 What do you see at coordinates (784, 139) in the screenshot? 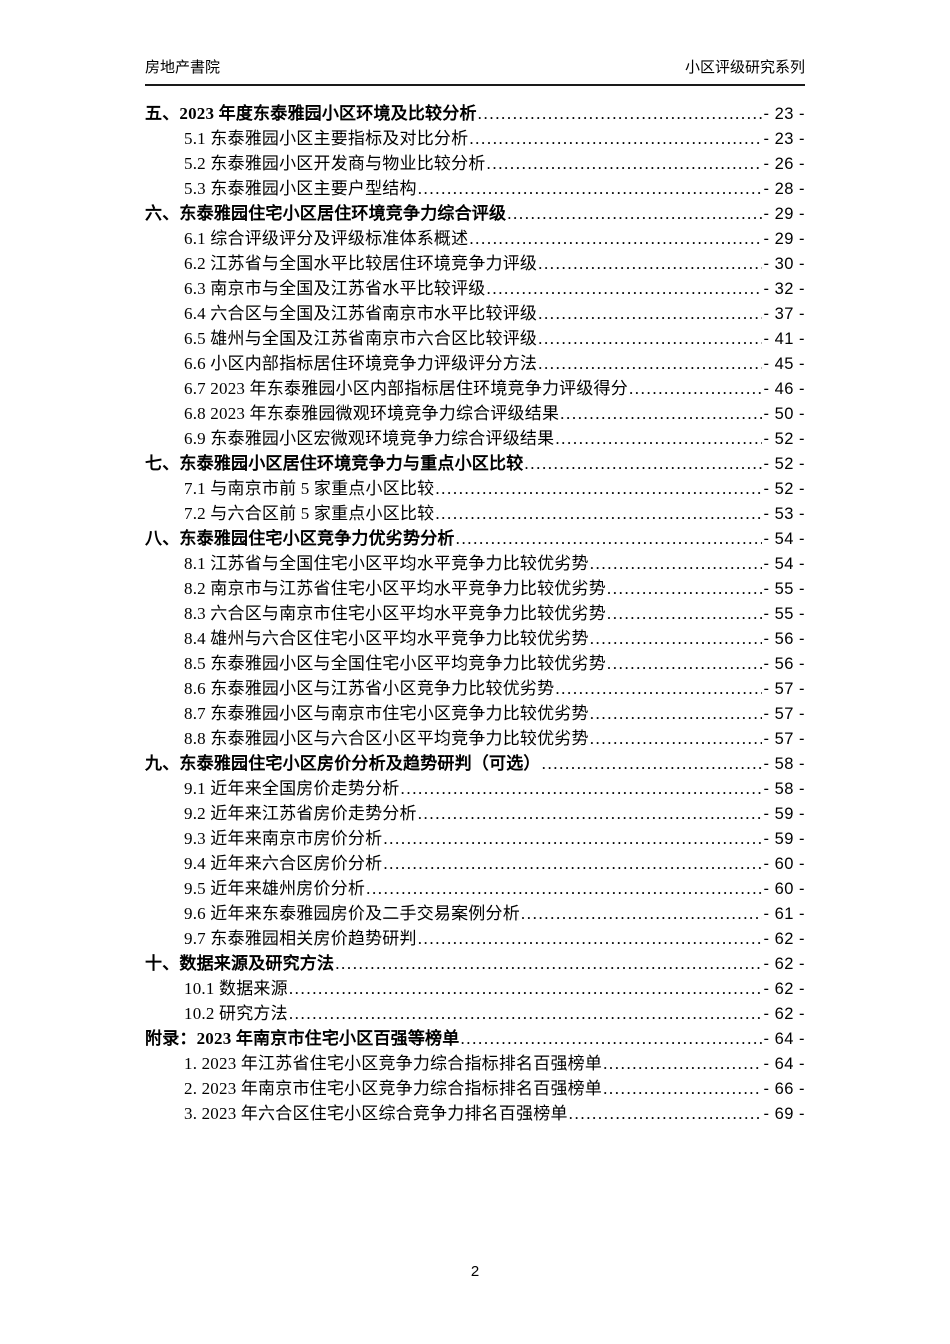
I see `toc-entry-page: - 23 -` at bounding box center [784, 139].